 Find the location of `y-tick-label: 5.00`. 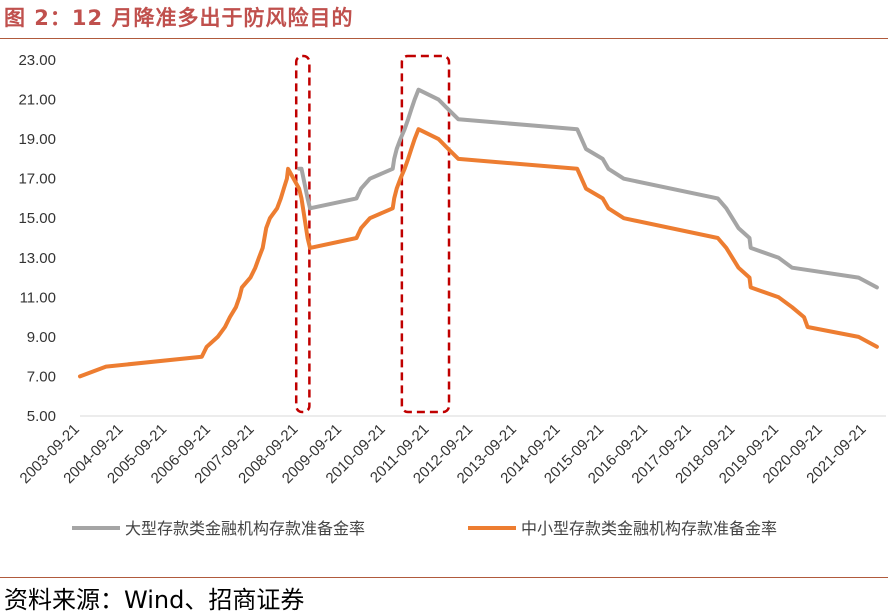

y-tick-label: 5.00 is located at coordinates (41, 416).